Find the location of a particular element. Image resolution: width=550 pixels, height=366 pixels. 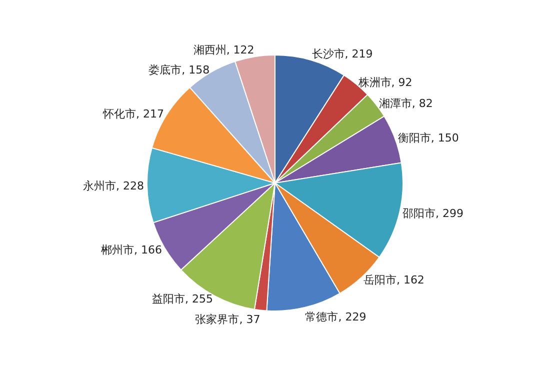

data-label: , 217 is located at coordinates (150, 113).